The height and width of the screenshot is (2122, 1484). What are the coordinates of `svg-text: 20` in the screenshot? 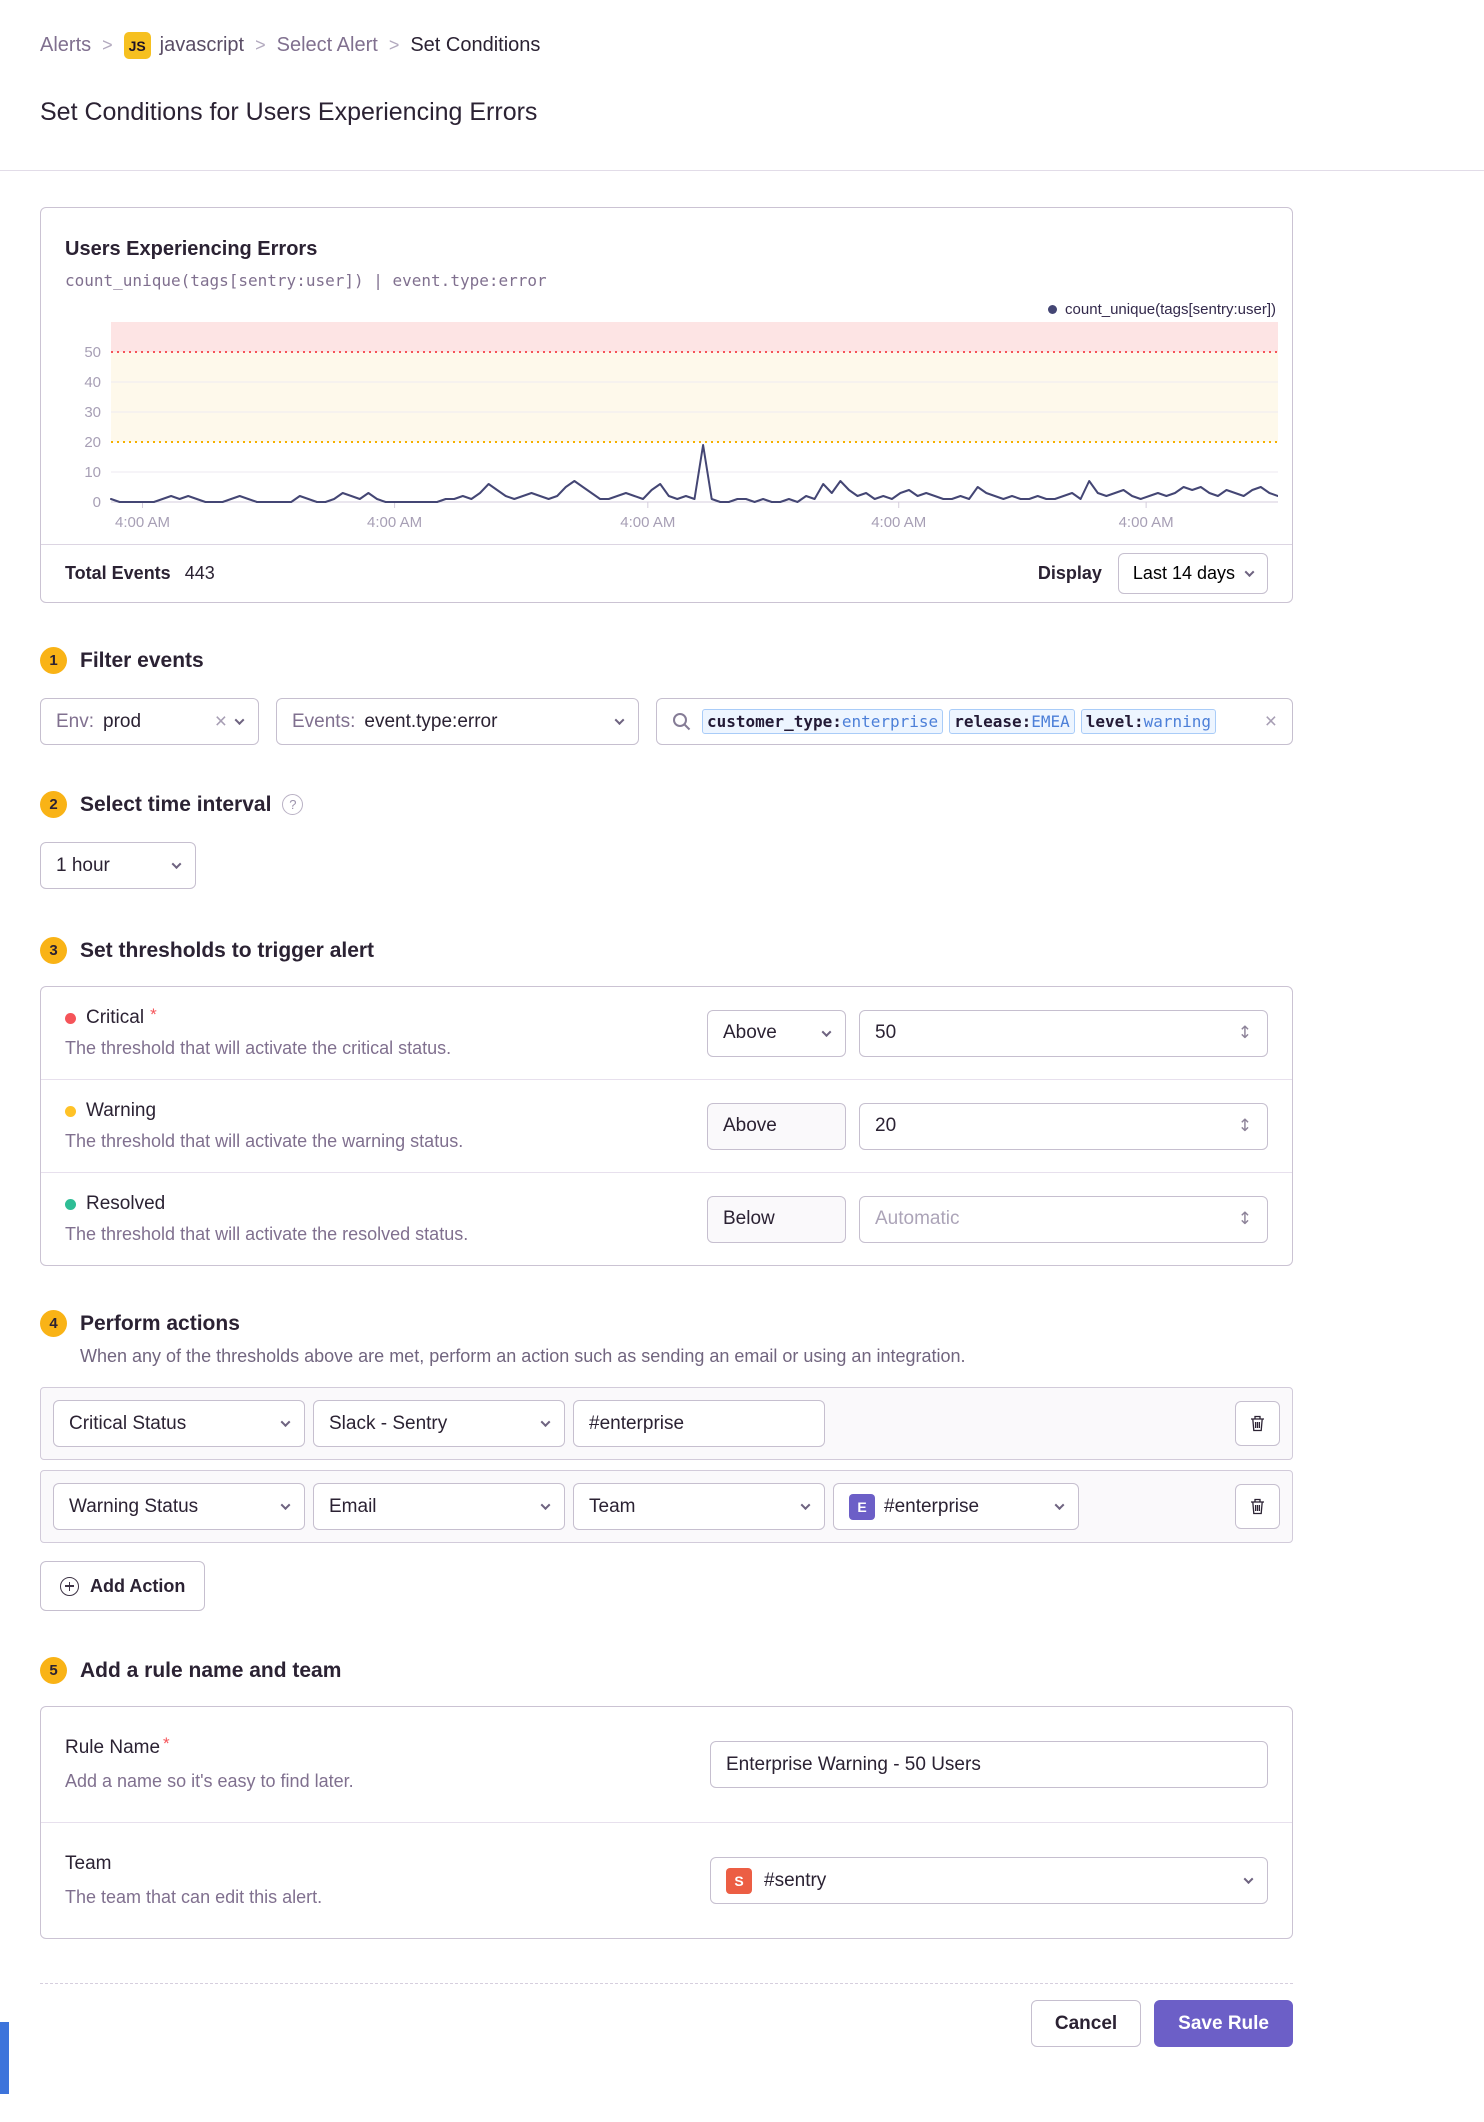 It's located at (92, 442).